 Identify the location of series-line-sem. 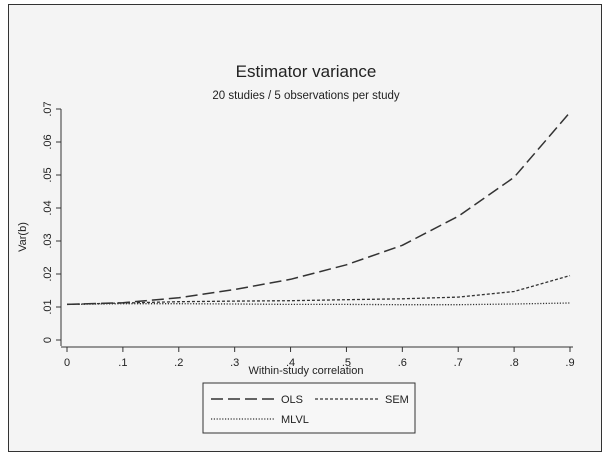
(318, 290).